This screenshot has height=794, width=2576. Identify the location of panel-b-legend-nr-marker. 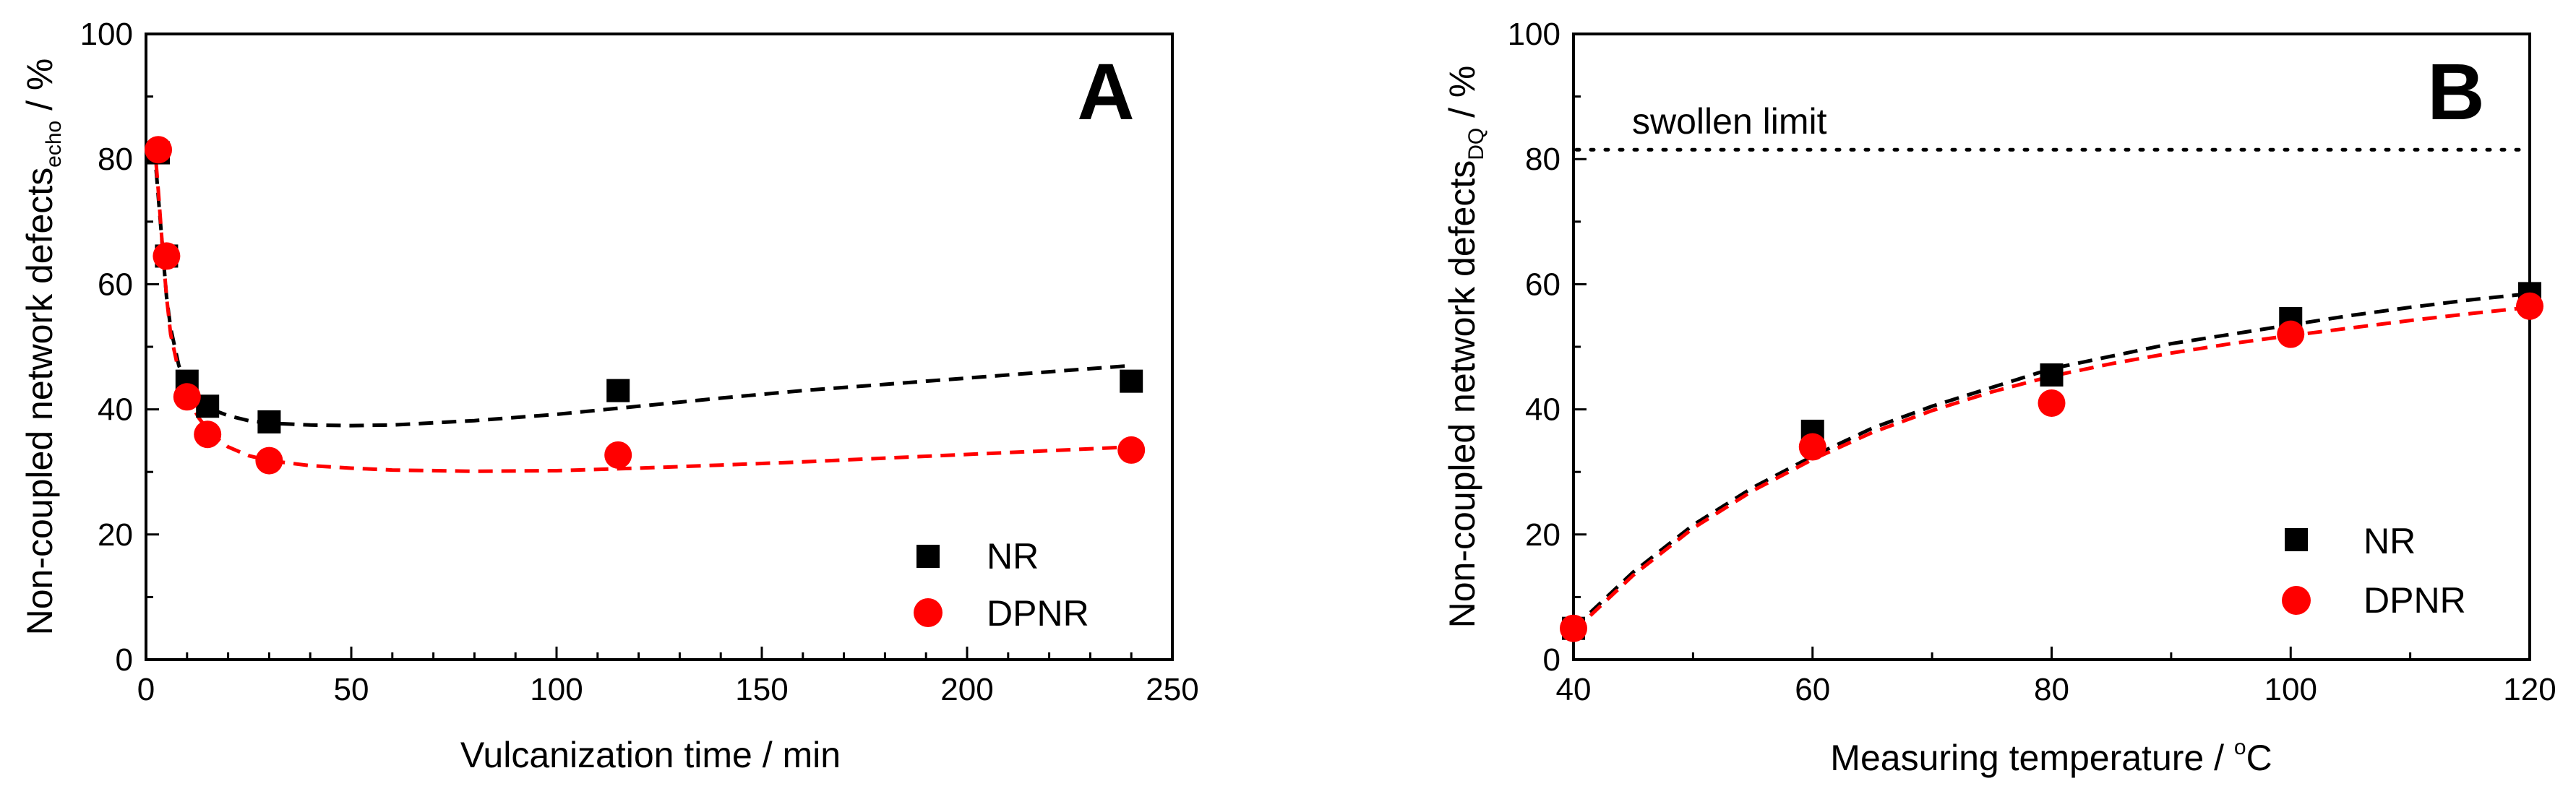
(2296, 539).